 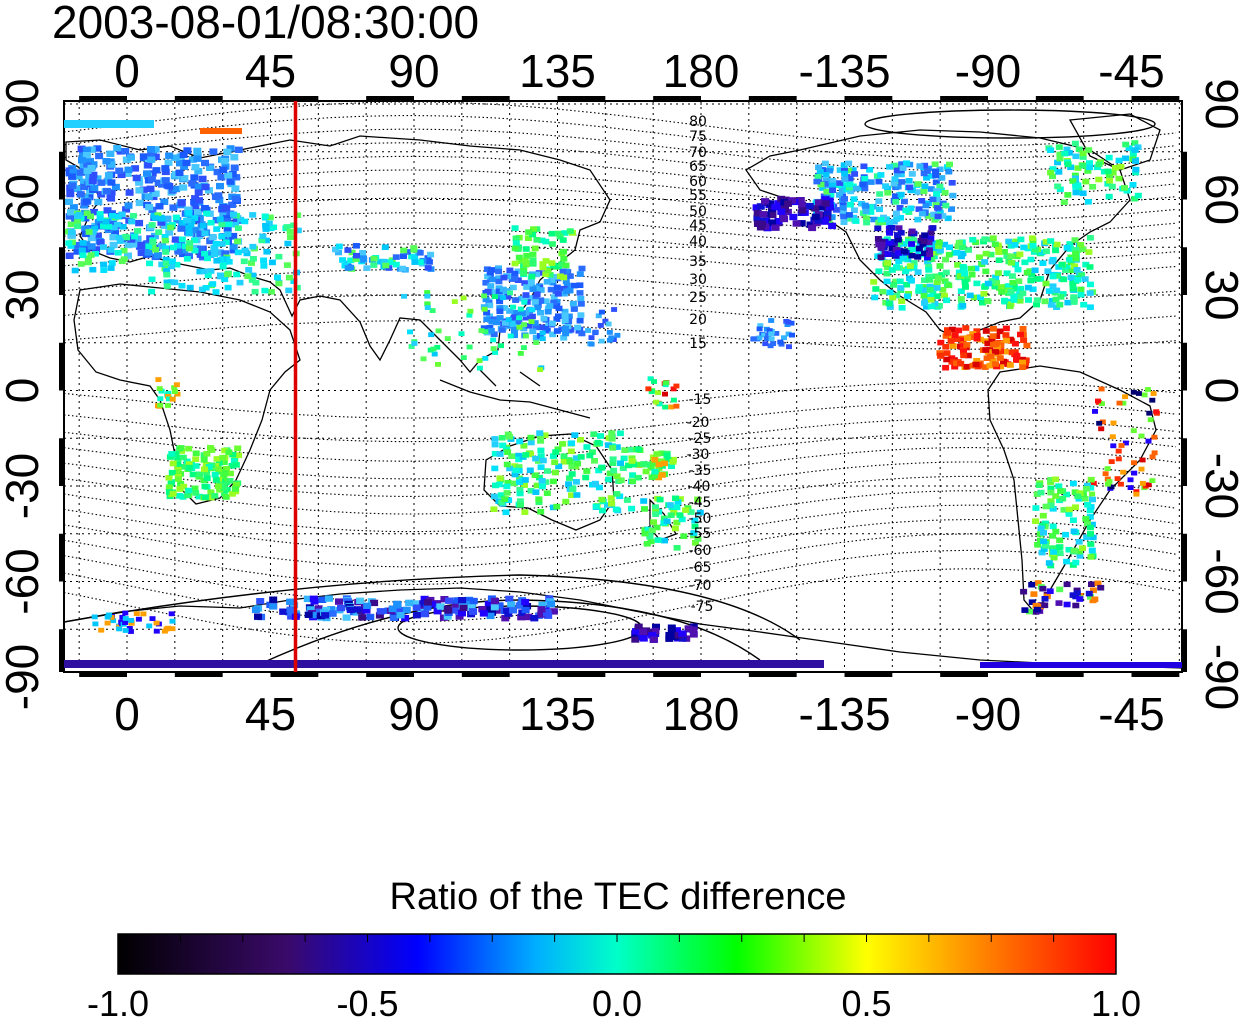 I want to click on contour-label: -60, so click(x=700, y=551).